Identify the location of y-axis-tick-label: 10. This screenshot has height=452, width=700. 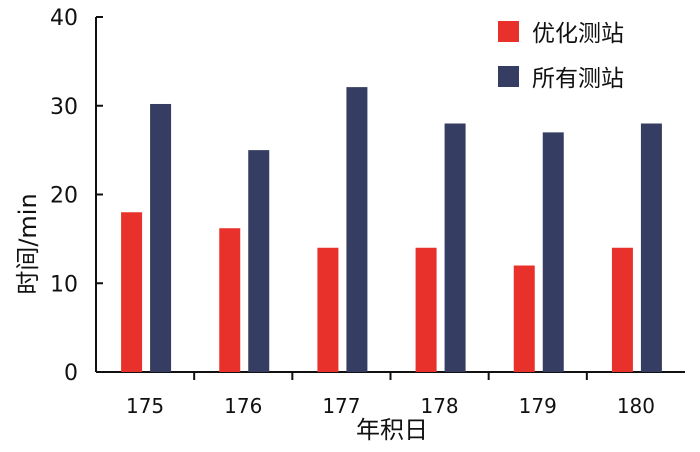
(64, 284).